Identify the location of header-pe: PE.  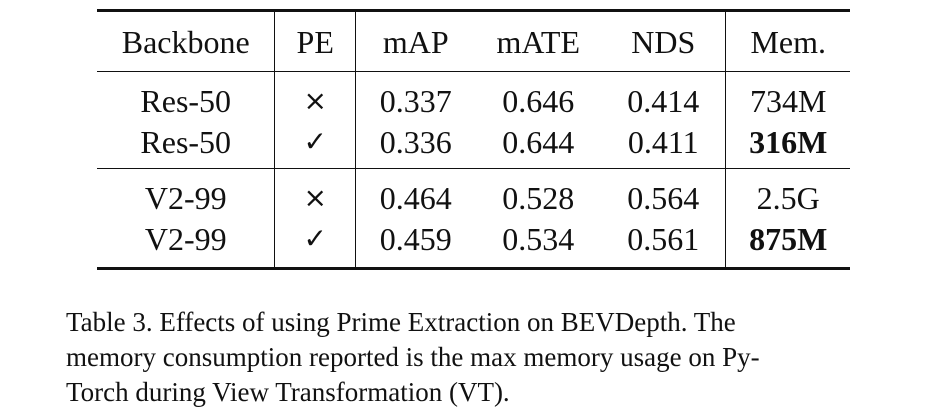
(315, 40).